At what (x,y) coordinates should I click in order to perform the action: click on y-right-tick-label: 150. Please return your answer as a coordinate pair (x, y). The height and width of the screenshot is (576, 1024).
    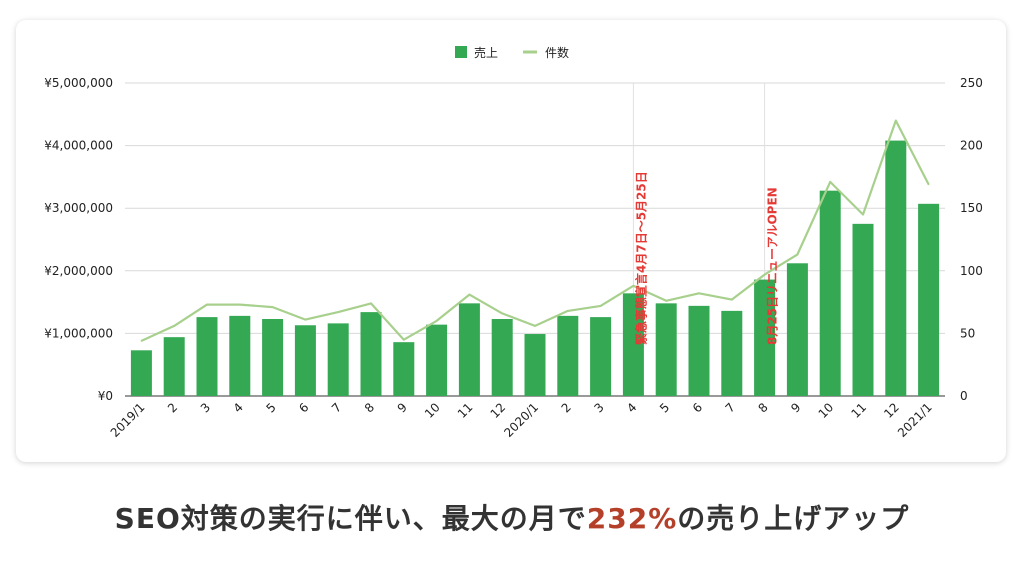
    Looking at the image, I should click on (971, 208).